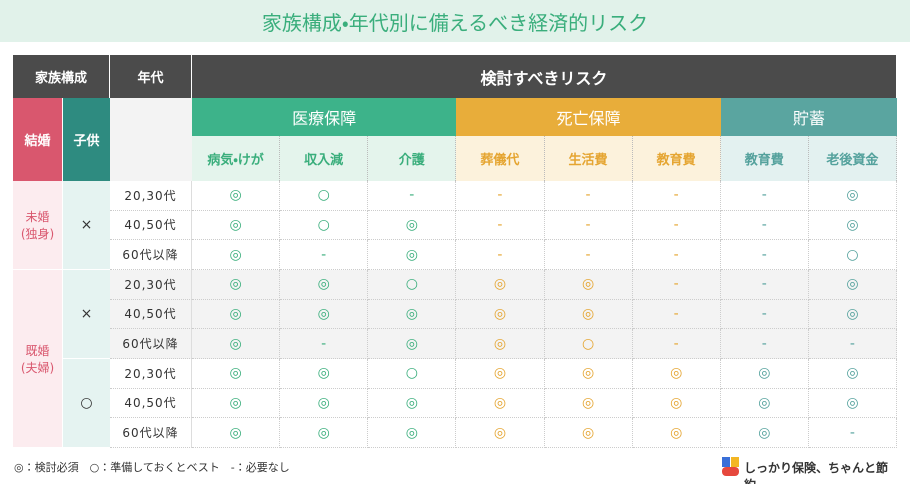 The height and width of the screenshot is (484, 910). What do you see at coordinates (151, 76) in the screenshot?
I see `header-age: 年代` at bounding box center [151, 76].